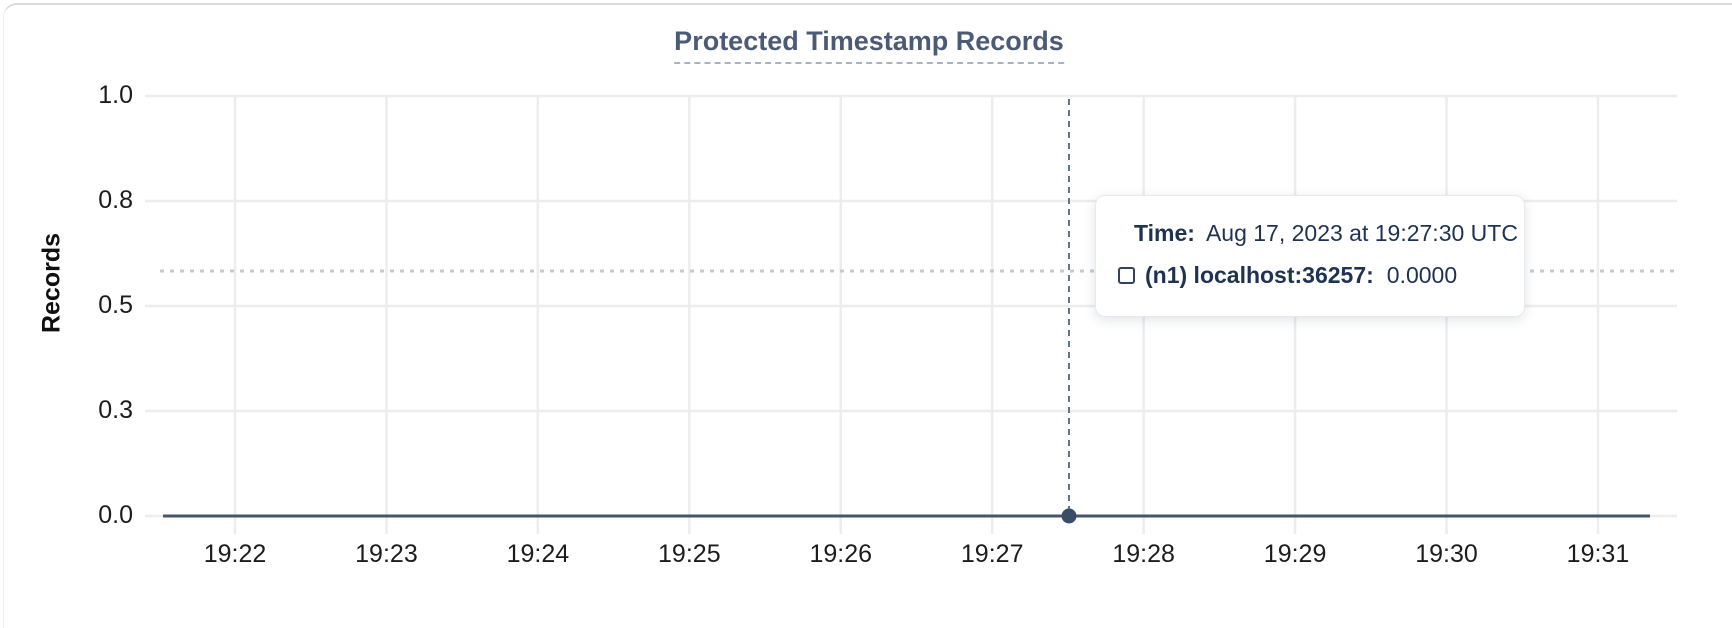  Describe the element at coordinates (1069, 516) in the screenshot. I see `hover-point-dot` at that location.